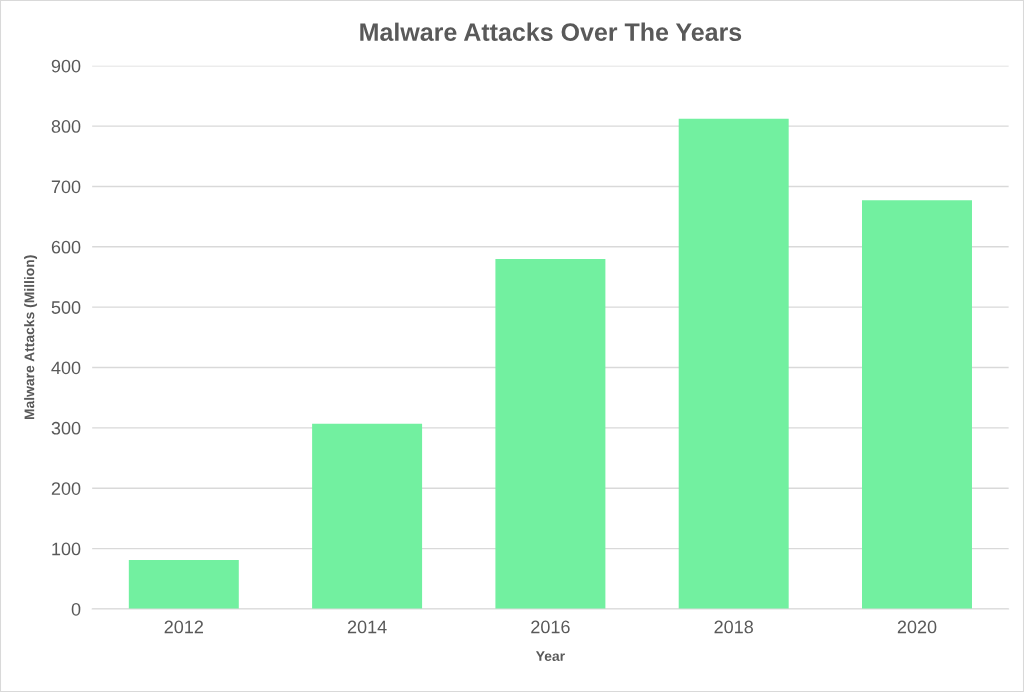  I want to click on y-tick-label: 500, so click(66, 307).